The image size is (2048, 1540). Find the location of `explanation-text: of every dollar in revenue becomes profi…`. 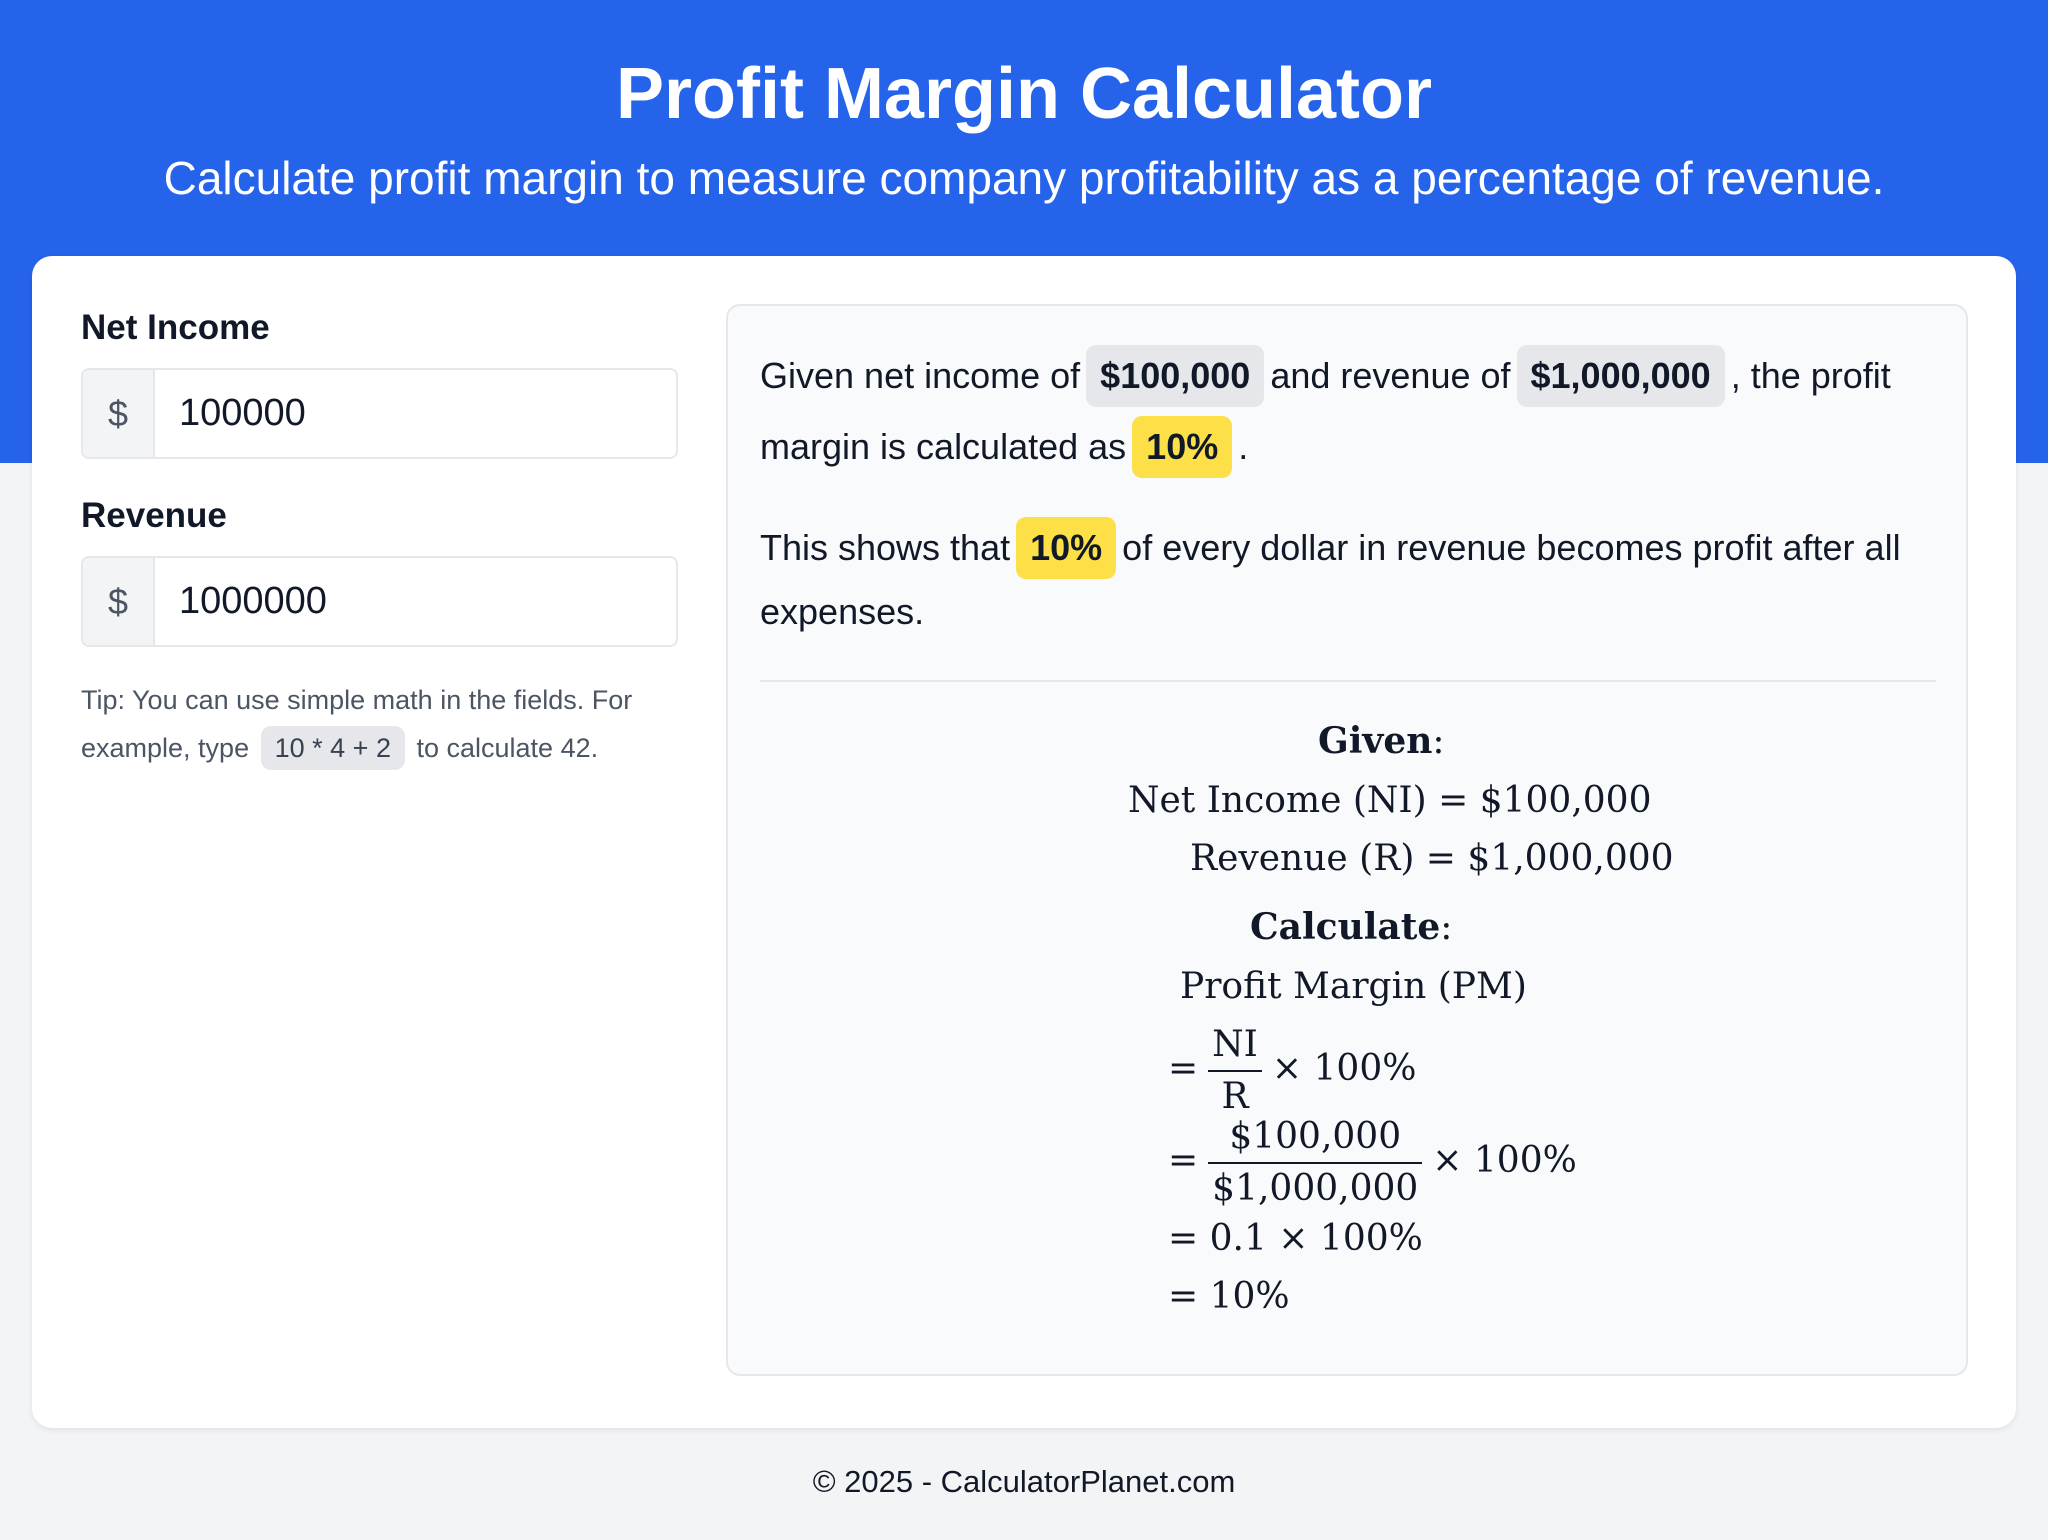

explanation-text: of every dollar in revenue becomes profi… is located at coordinates (1330, 579).